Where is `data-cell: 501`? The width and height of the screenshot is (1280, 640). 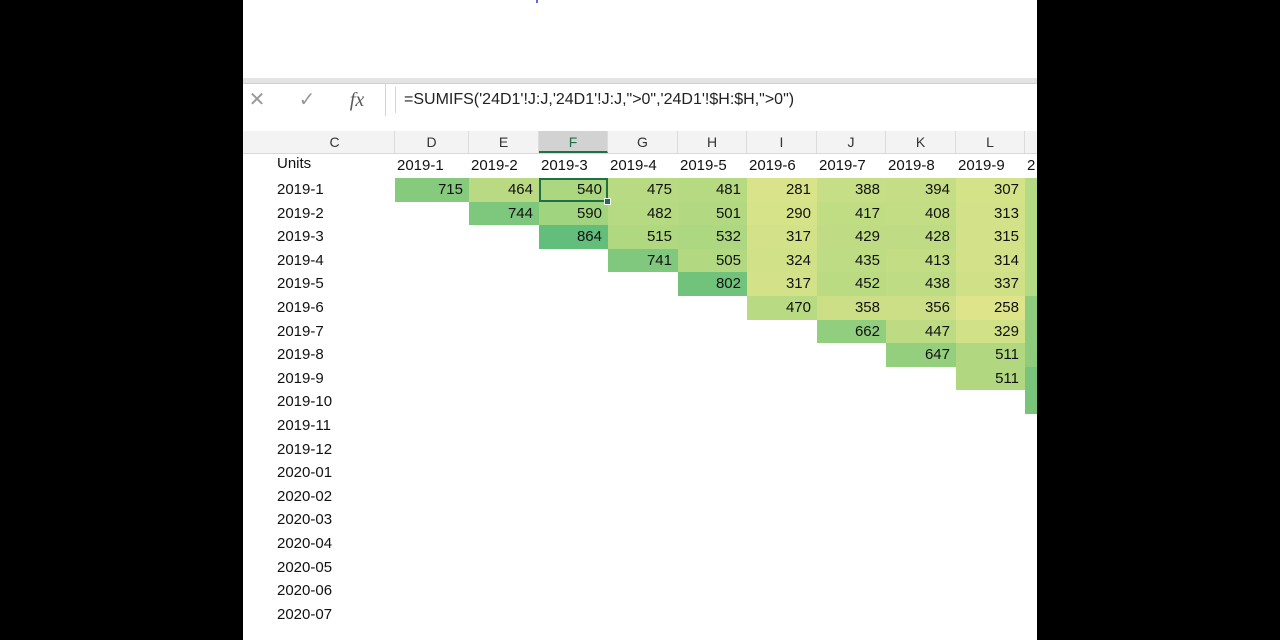 data-cell: 501 is located at coordinates (712, 213).